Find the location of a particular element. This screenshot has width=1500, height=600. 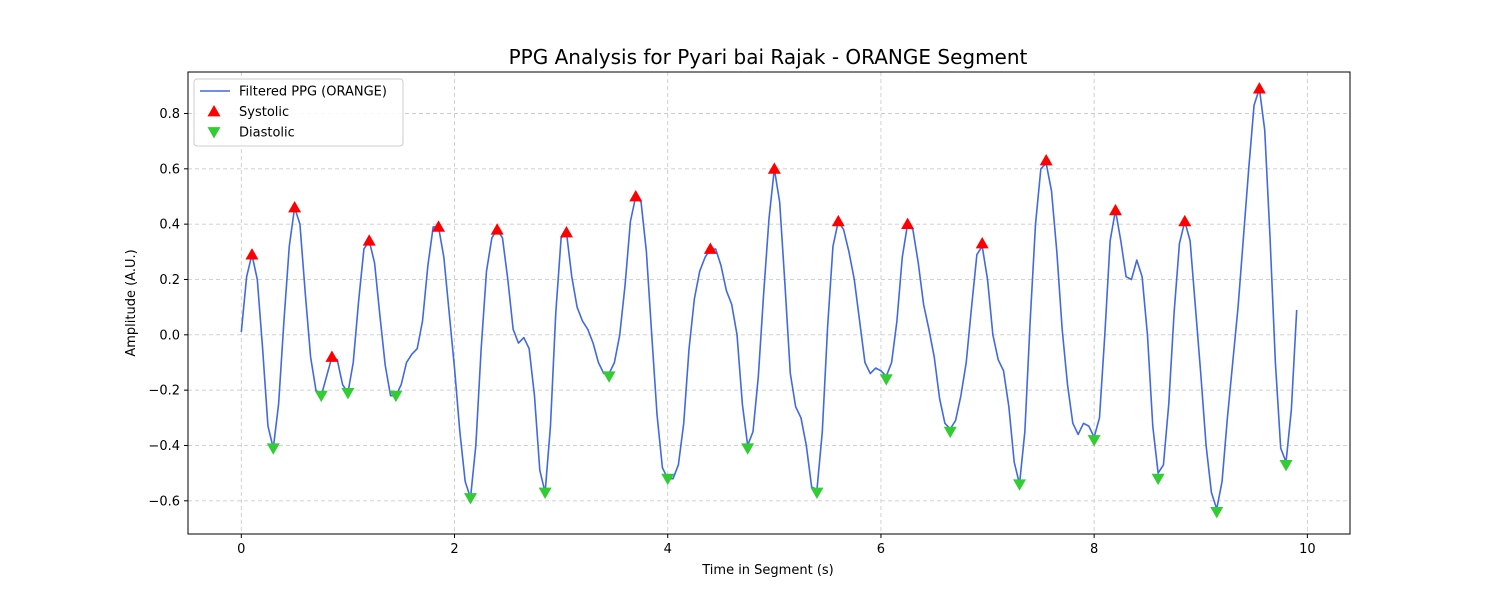

legend: Filtered PPG (ORANGE) Systolic Diastolic is located at coordinates (298, 112).